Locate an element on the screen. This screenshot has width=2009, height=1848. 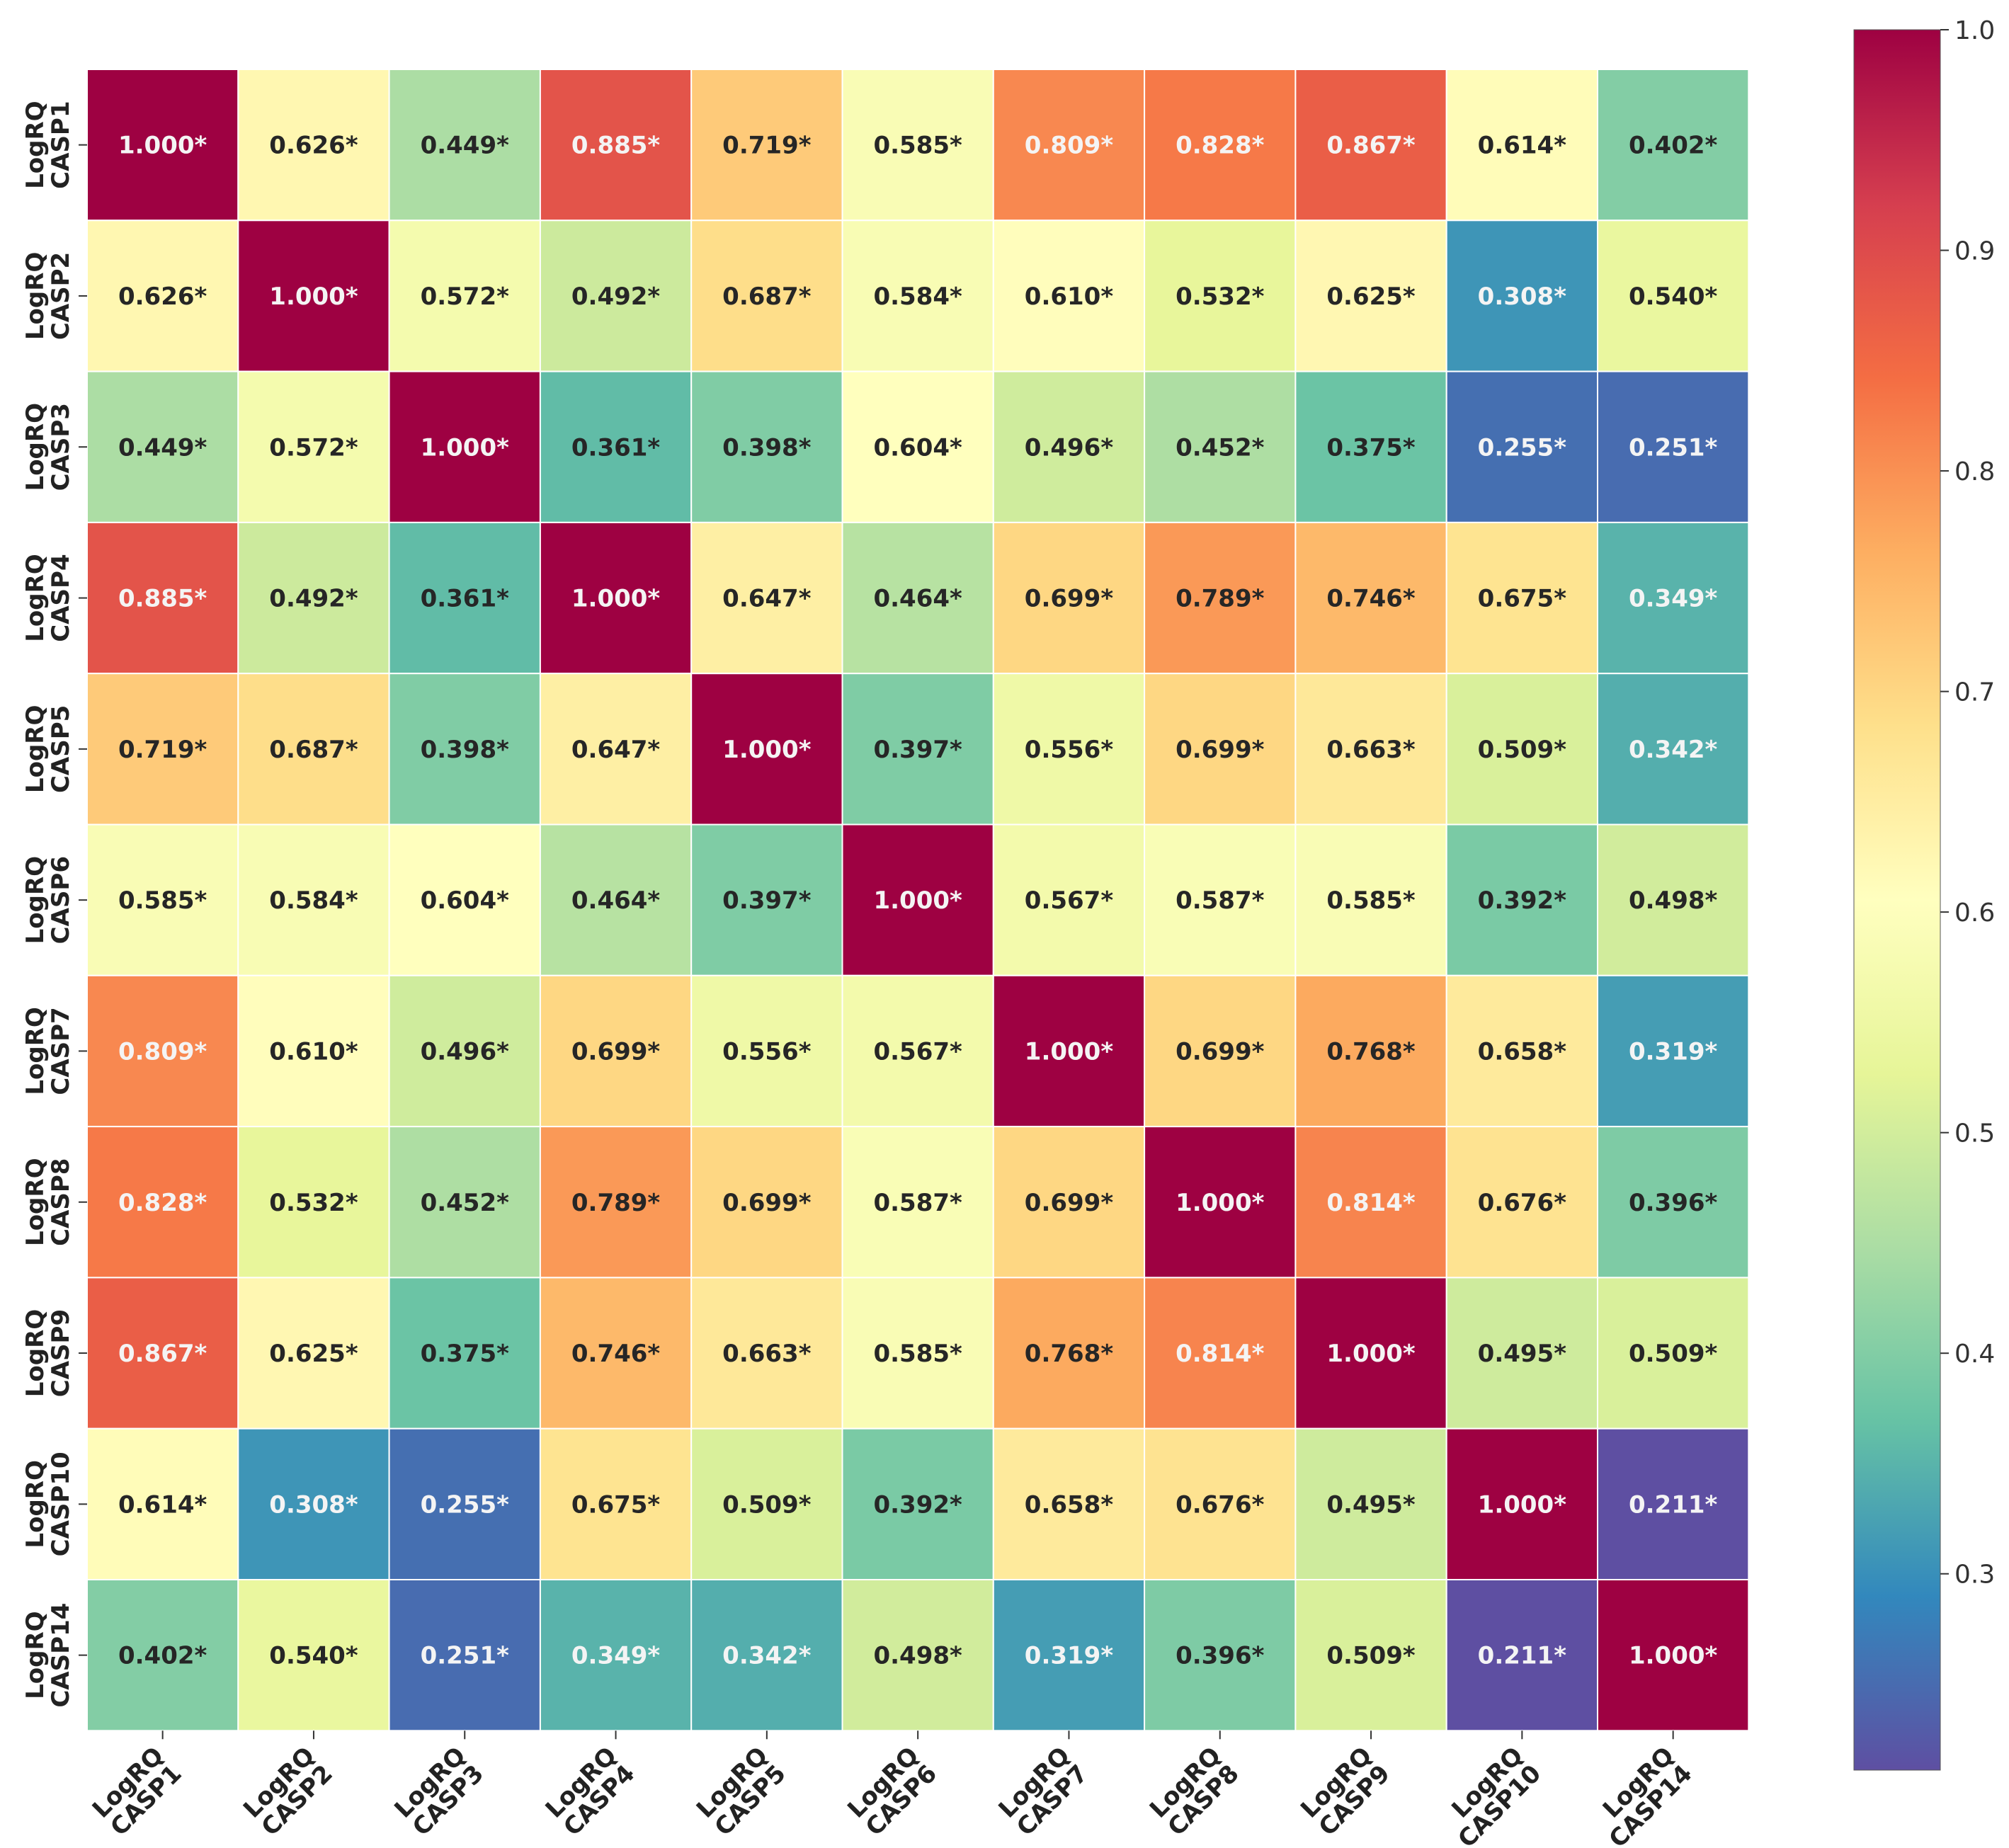
cell-value-label: 0.342* is located at coordinates (1673, 750).